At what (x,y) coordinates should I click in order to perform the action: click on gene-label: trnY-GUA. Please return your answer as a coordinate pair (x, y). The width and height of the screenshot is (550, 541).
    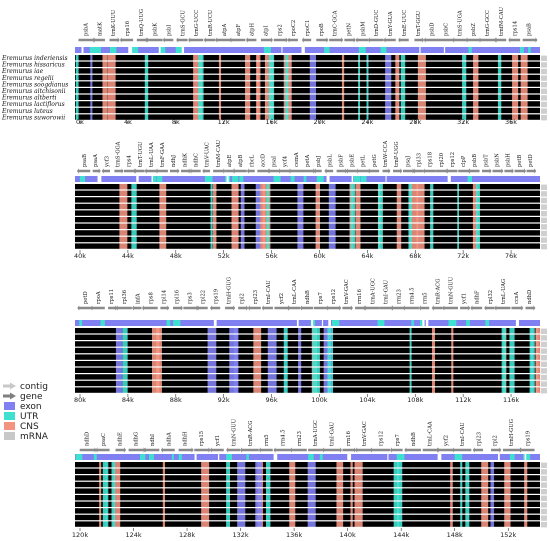
    Looking at the image, I should click on (391, 23).